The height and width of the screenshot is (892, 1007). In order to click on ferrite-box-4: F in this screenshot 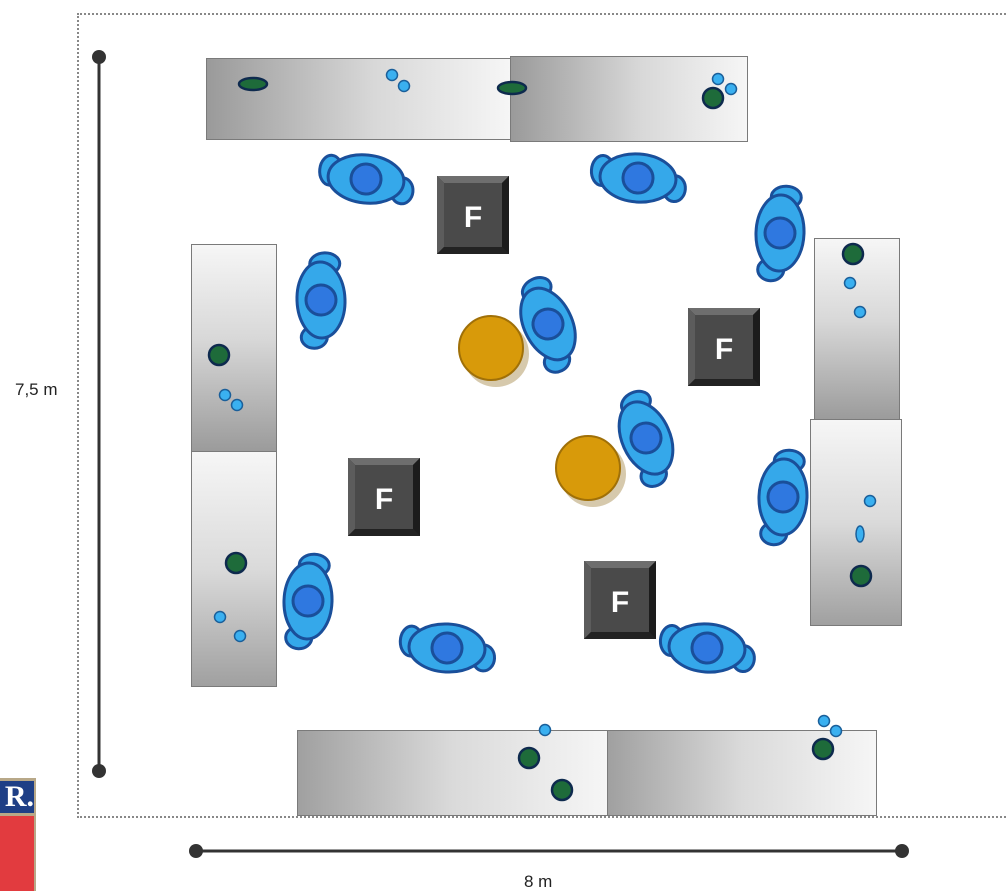, I will do `click(620, 600)`.